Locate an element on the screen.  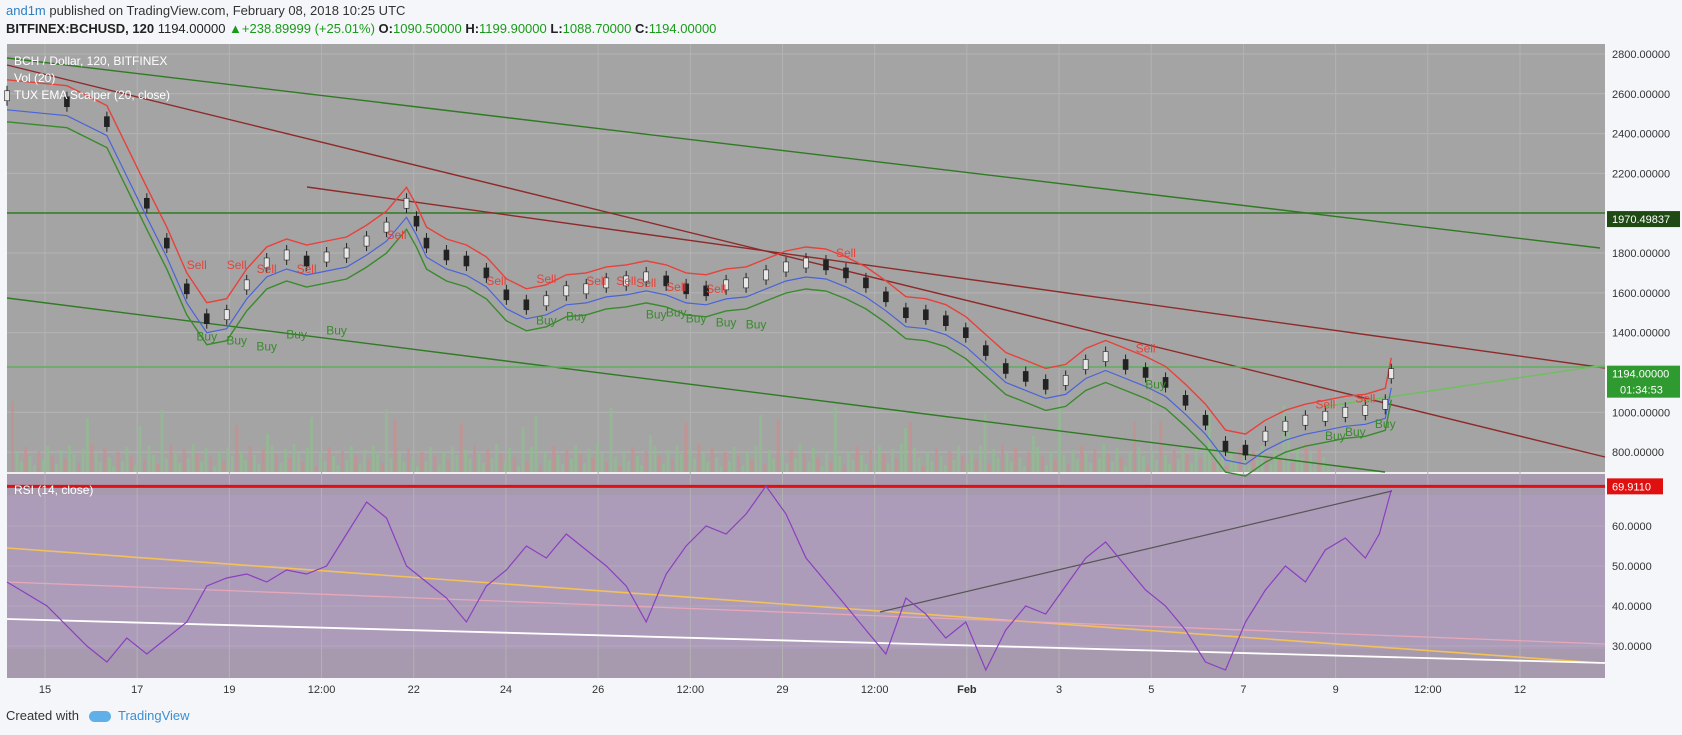
open-value: 1090.50000 is located at coordinates (427, 28).